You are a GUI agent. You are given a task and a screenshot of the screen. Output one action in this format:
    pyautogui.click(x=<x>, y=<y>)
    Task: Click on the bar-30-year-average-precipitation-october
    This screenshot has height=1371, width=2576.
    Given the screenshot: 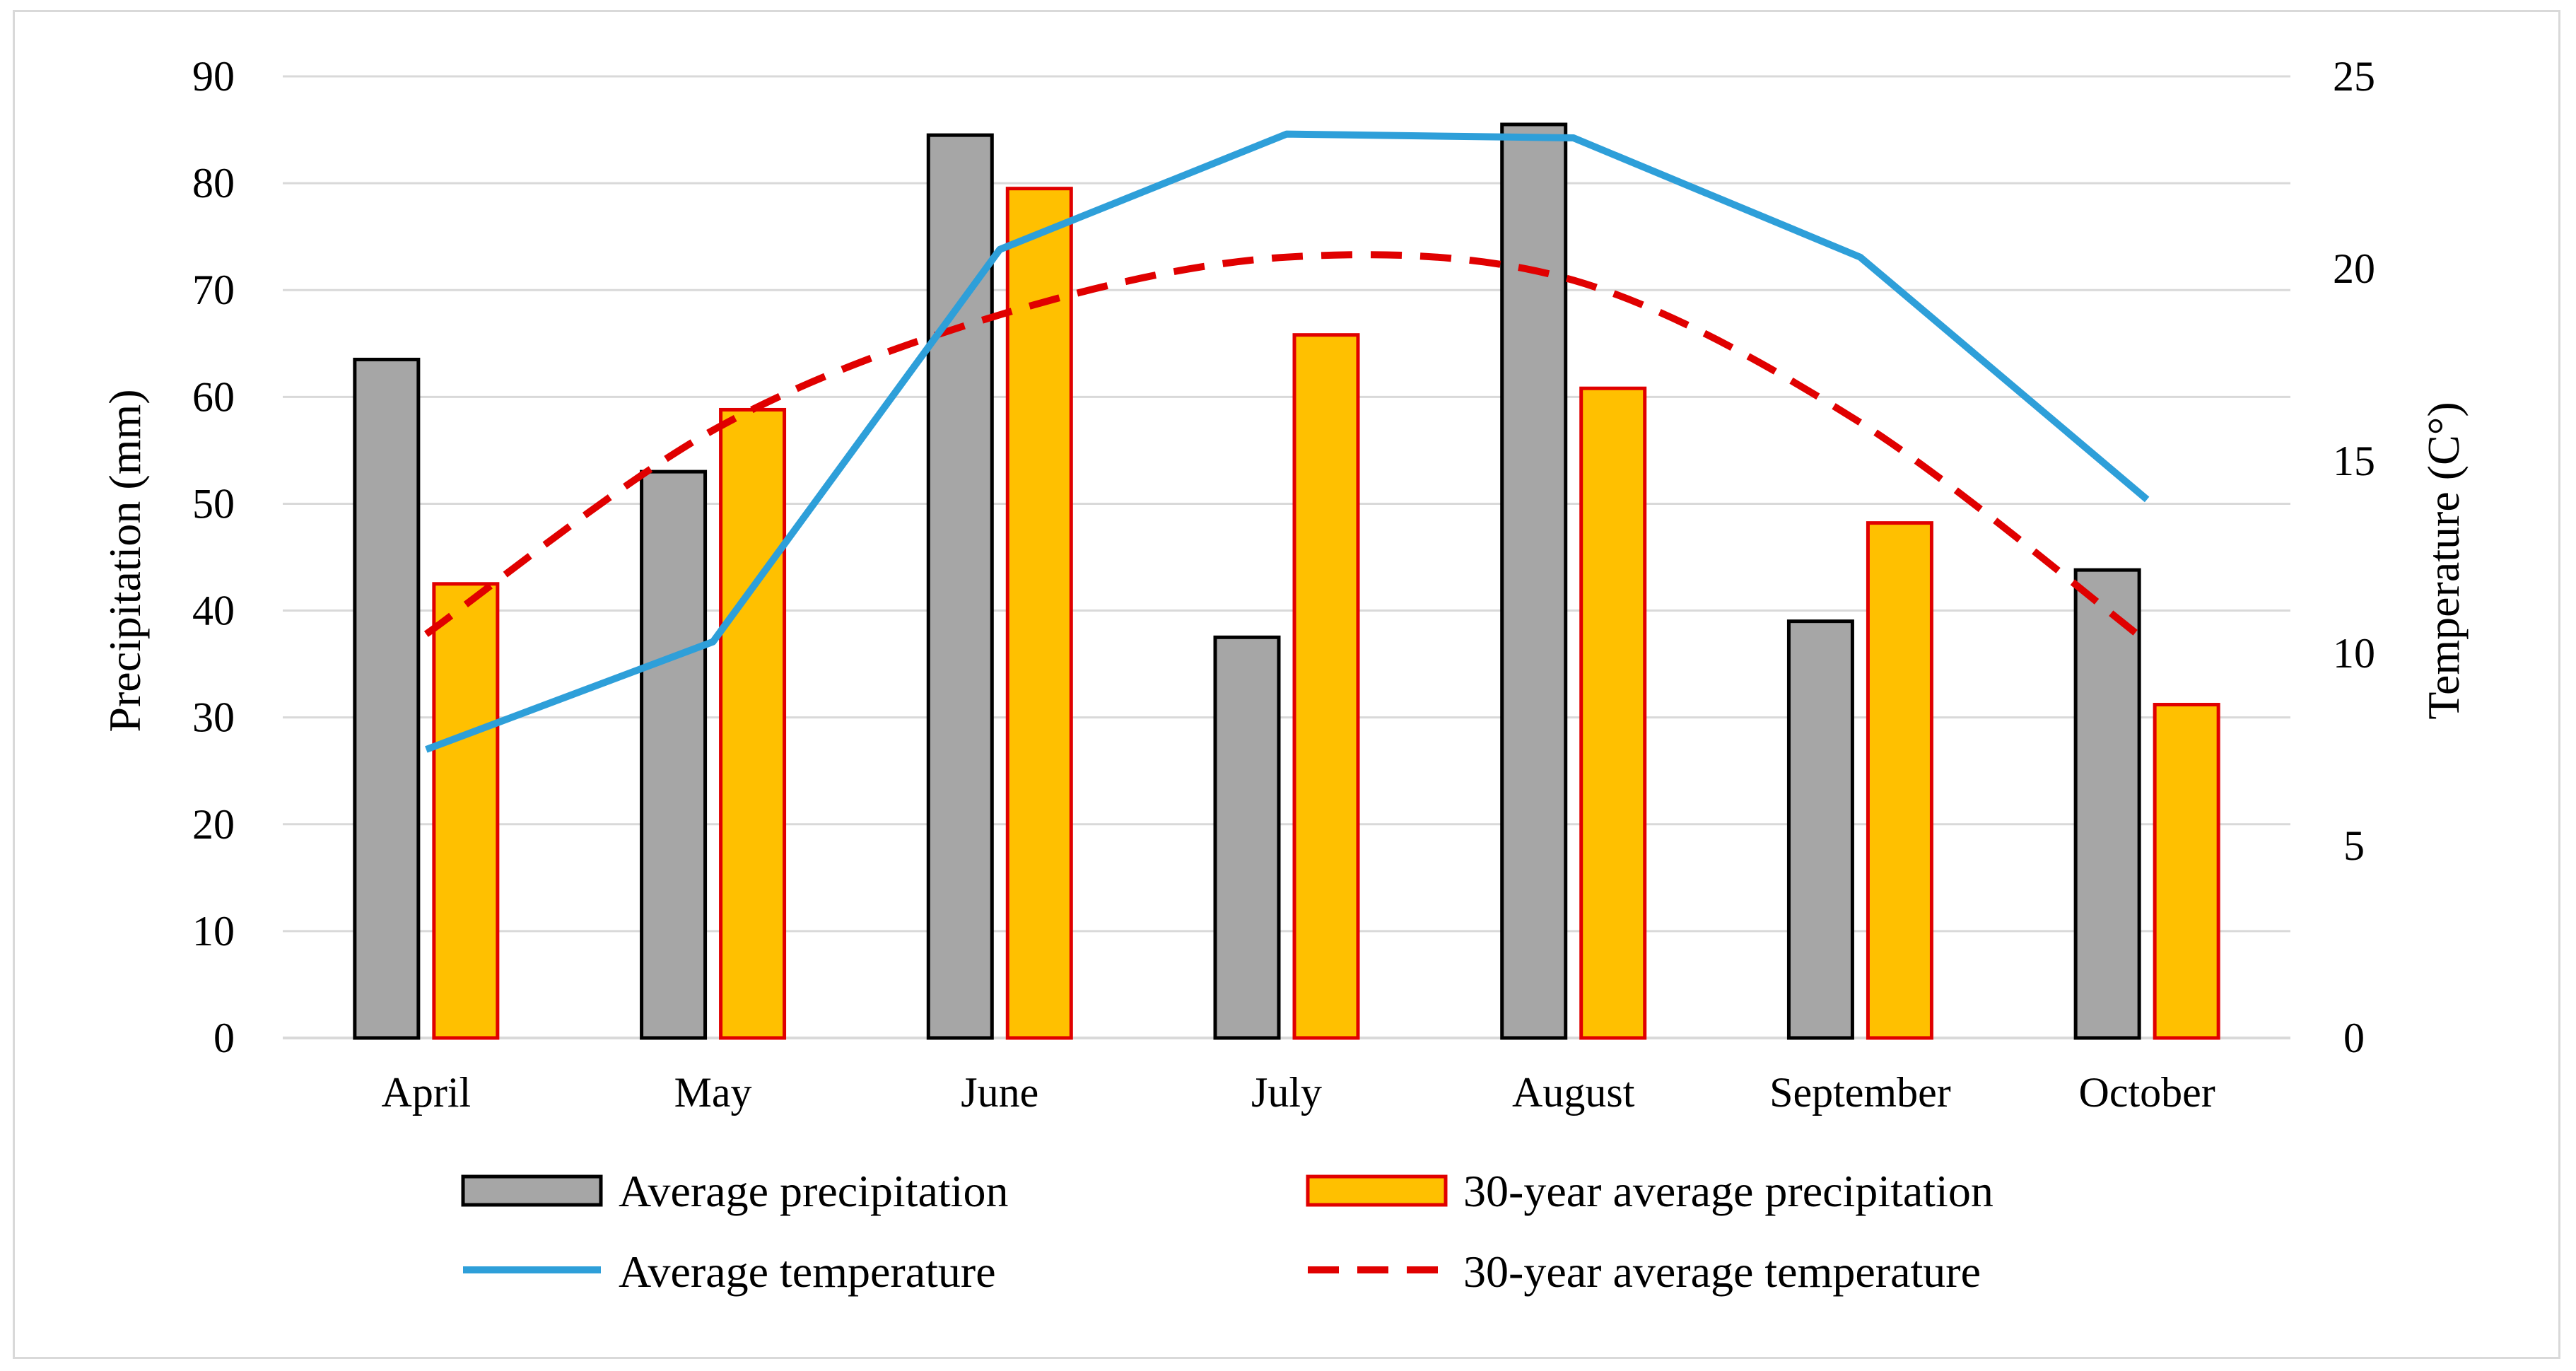 What is the action you would take?
    pyautogui.click(x=2186, y=871)
    